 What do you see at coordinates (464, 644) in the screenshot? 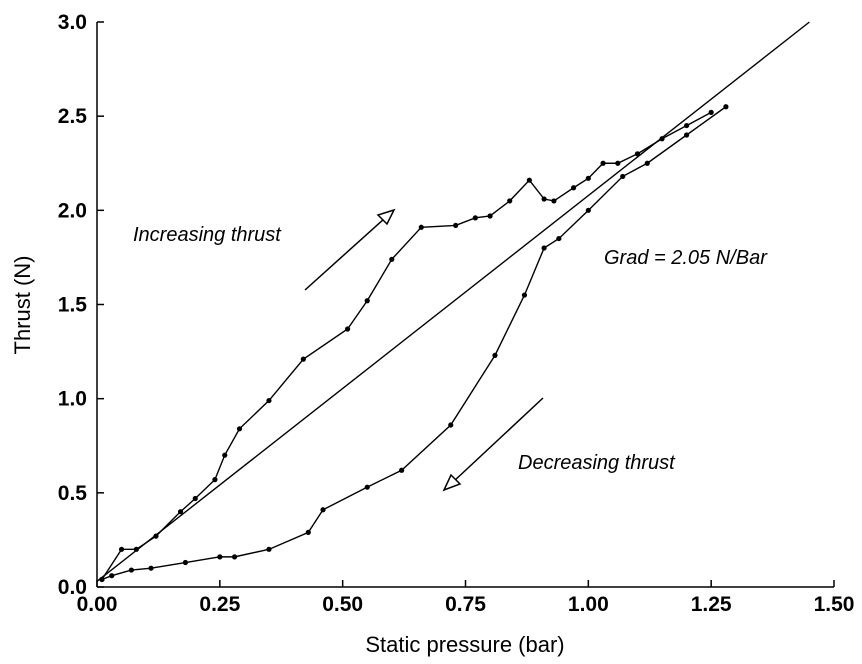
I see `x-axis-label: Static pressure (bar)` at bounding box center [464, 644].